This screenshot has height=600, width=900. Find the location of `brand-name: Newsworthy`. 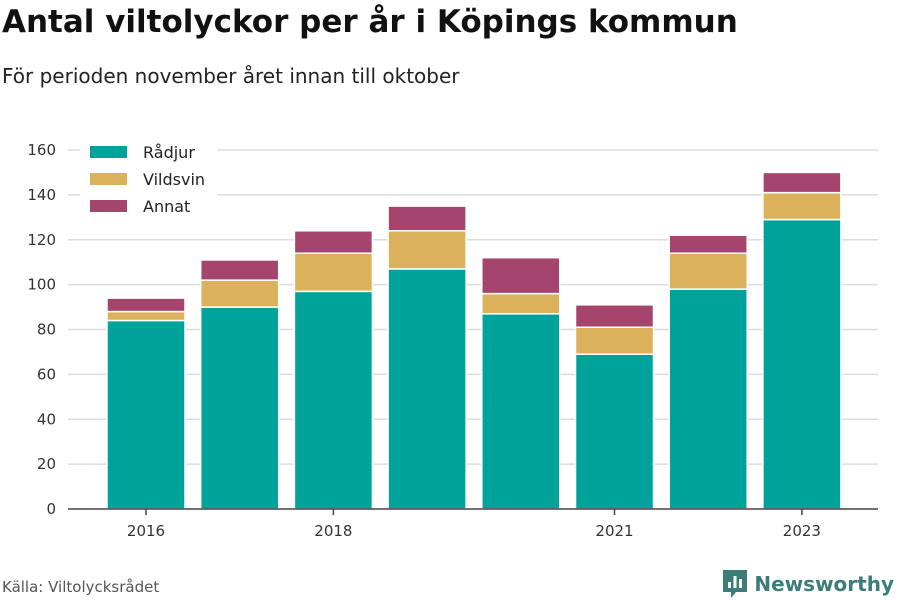

brand-name: Newsworthy is located at coordinates (824, 584).